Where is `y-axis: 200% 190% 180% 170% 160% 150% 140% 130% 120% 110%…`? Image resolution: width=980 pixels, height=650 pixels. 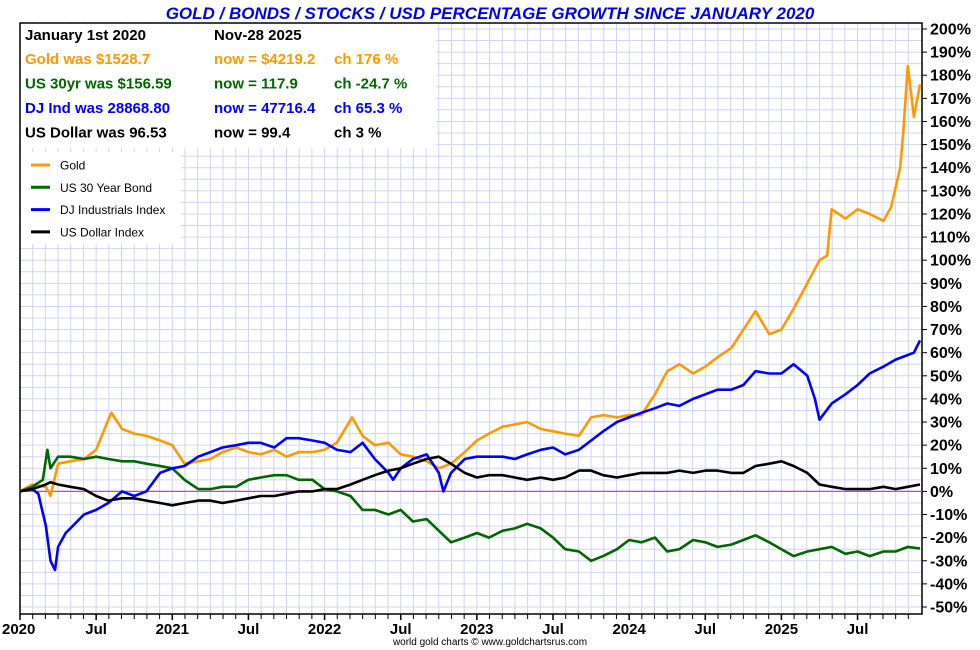
y-axis: 200% 190% 180% 170% 160% 150% 140% 130% 120% 110%… is located at coordinates (946, 319).